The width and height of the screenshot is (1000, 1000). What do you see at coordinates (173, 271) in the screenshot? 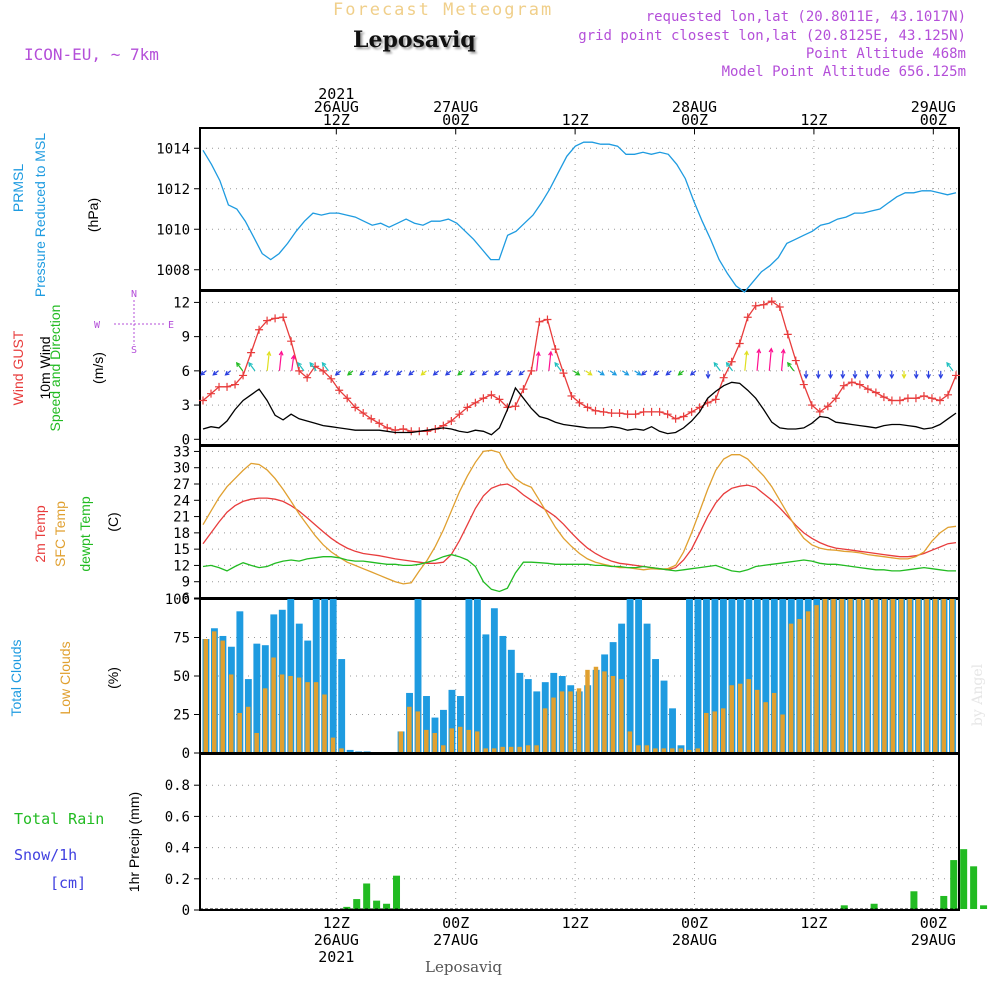
I see `pressure-ytick-label: 1008` at bounding box center [173, 271].